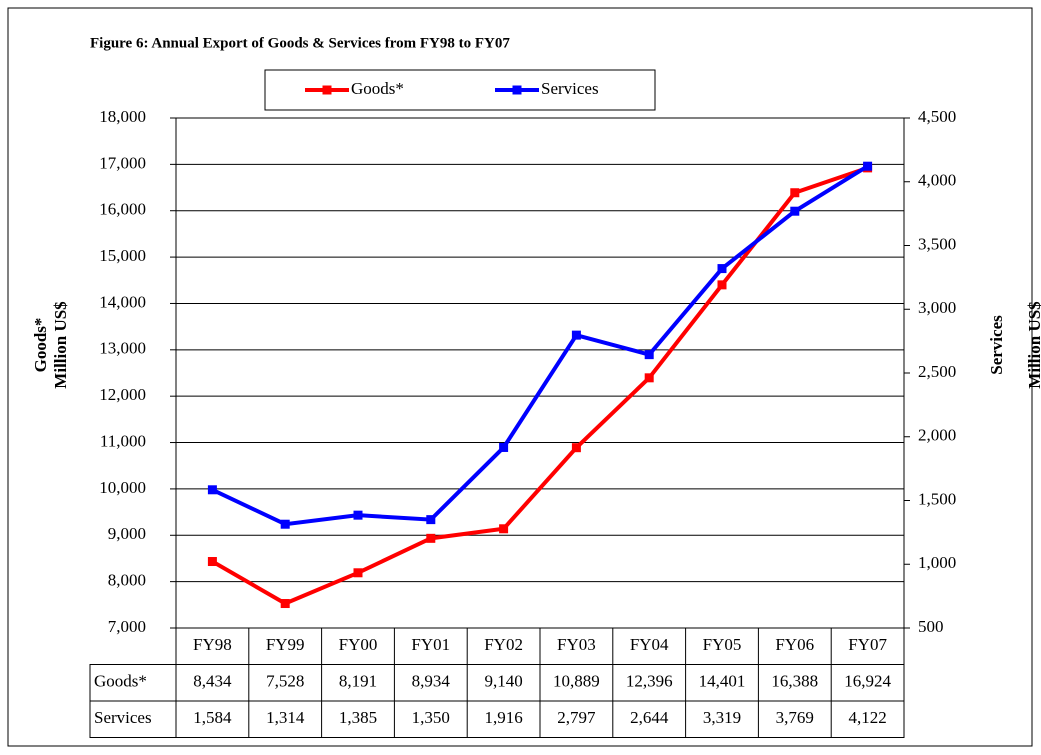  What do you see at coordinates (722, 644) in the screenshot?
I see `x-tick-label: FY05` at bounding box center [722, 644].